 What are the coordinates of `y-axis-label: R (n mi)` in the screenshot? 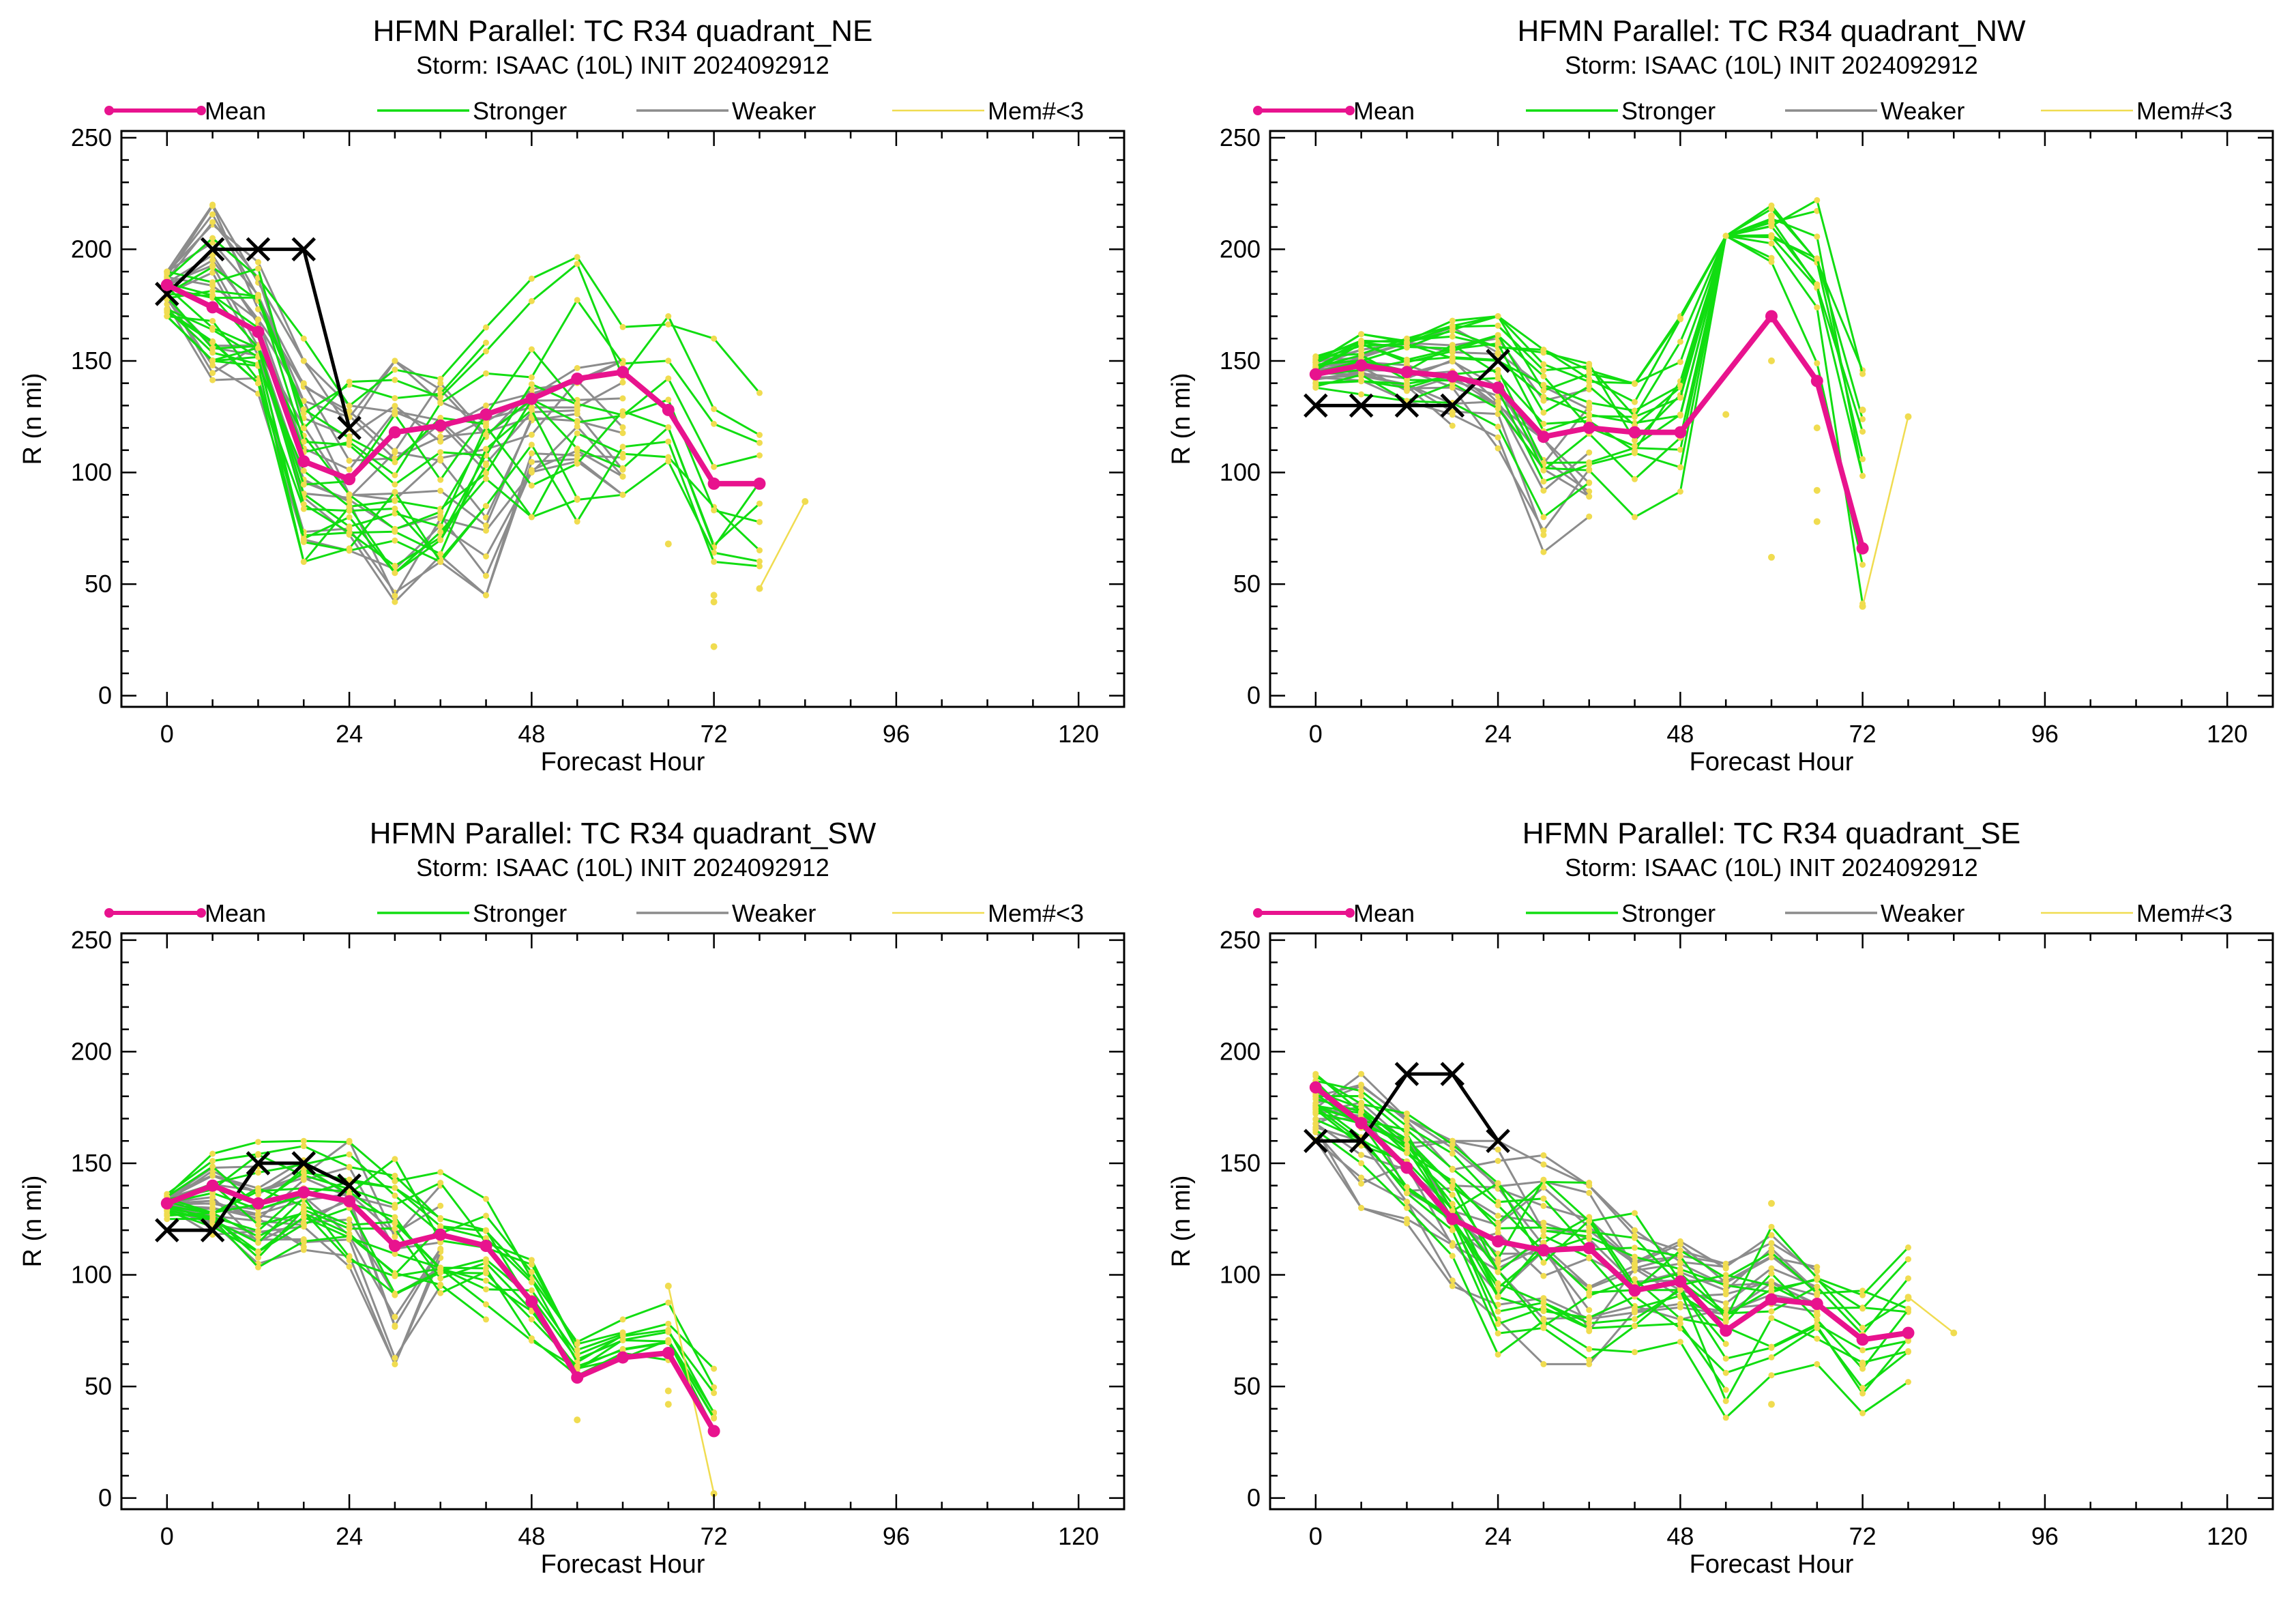 It's located at (32, 419).